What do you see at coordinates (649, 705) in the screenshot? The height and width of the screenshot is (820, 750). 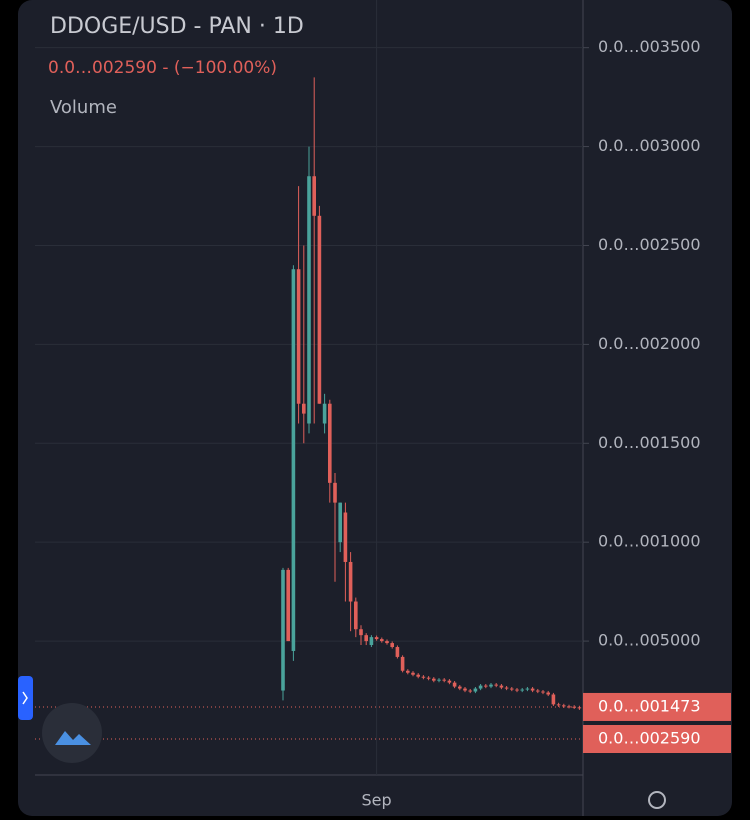 I see `price-label: 0.0…001473` at bounding box center [649, 705].